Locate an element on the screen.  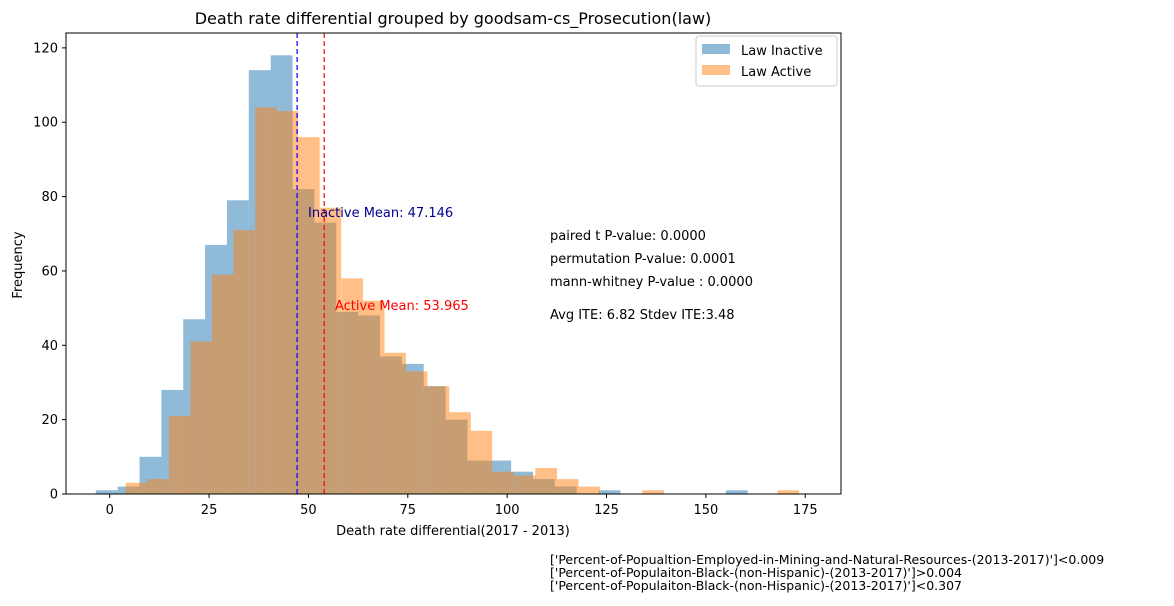
x-tick-label: 150 is located at coordinates (705, 510).